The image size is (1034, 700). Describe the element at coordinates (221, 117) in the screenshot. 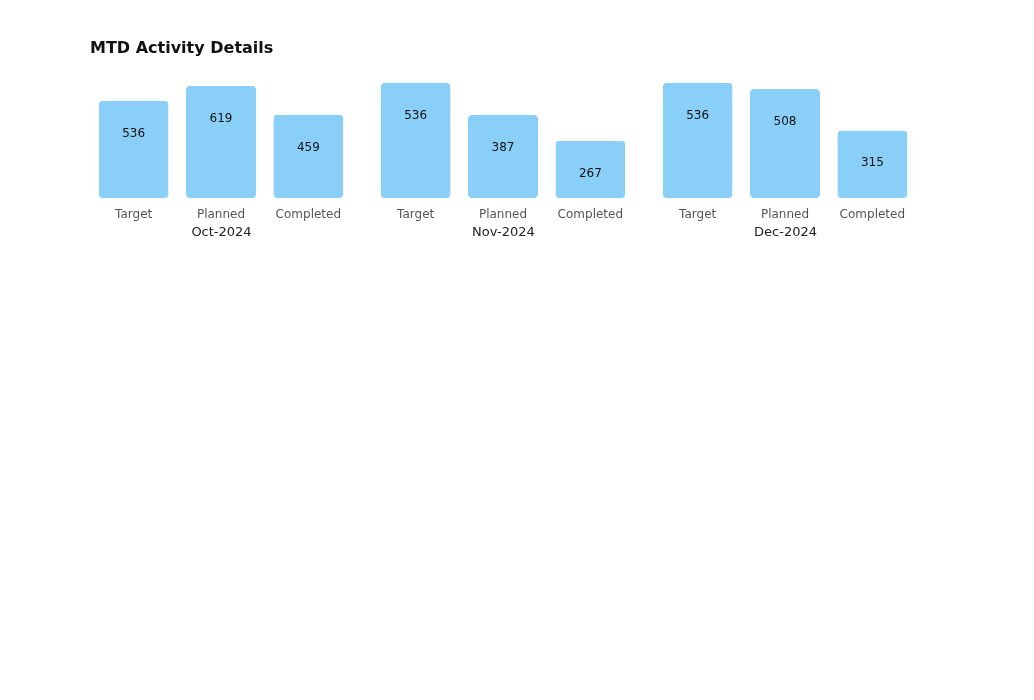

I see `data-label: 619` at that location.